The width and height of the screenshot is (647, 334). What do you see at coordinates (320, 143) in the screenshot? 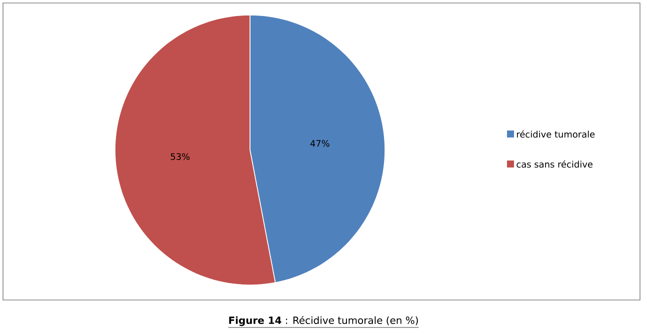
I see `data-label: 47%` at bounding box center [320, 143].